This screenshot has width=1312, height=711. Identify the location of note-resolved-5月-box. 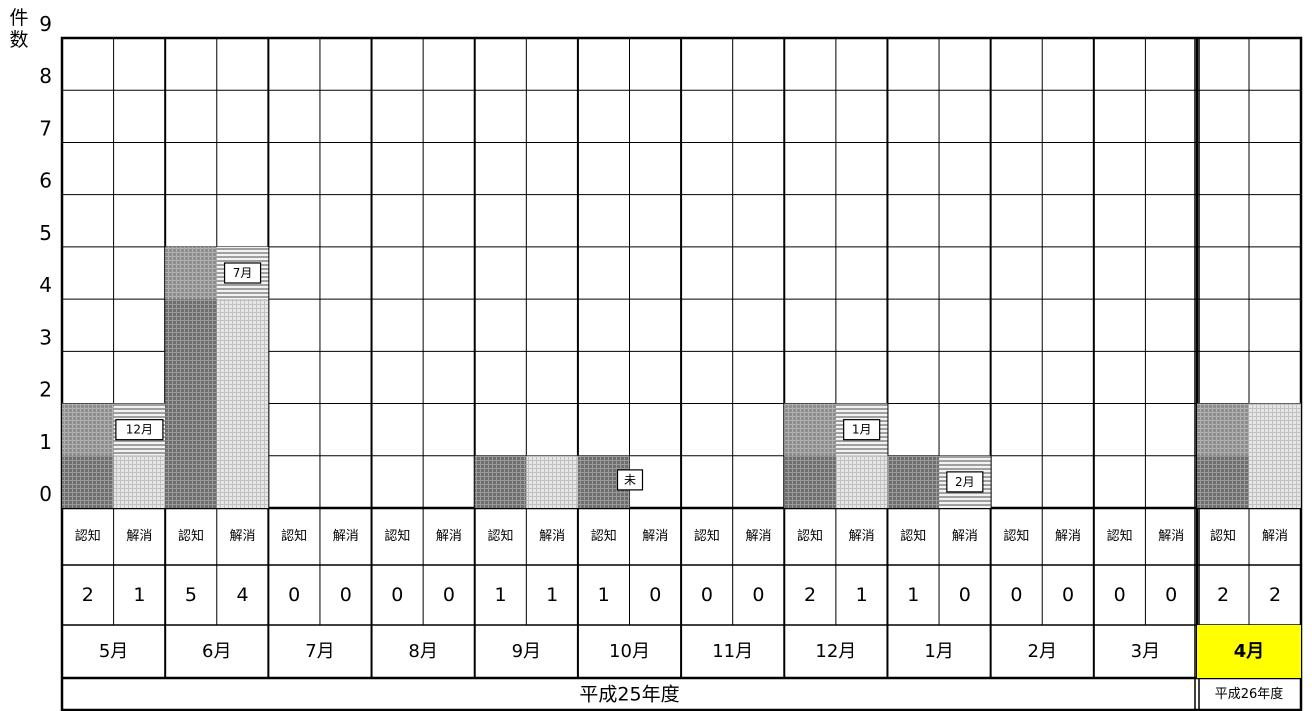
(139, 430).